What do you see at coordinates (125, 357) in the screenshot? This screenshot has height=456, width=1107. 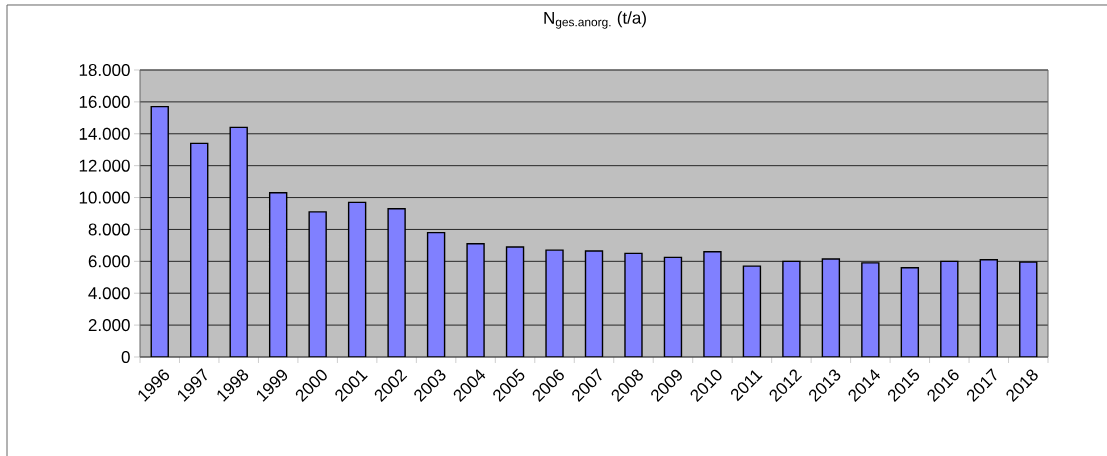 I see `y-tick-label: 0` at bounding box center [125, 357].